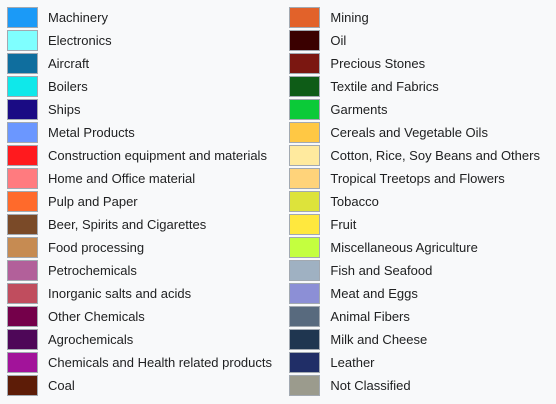 The width and height of the screenshot is (556, 404). I want to click on legend-item-boilers: Boilers, so click(148, 86).